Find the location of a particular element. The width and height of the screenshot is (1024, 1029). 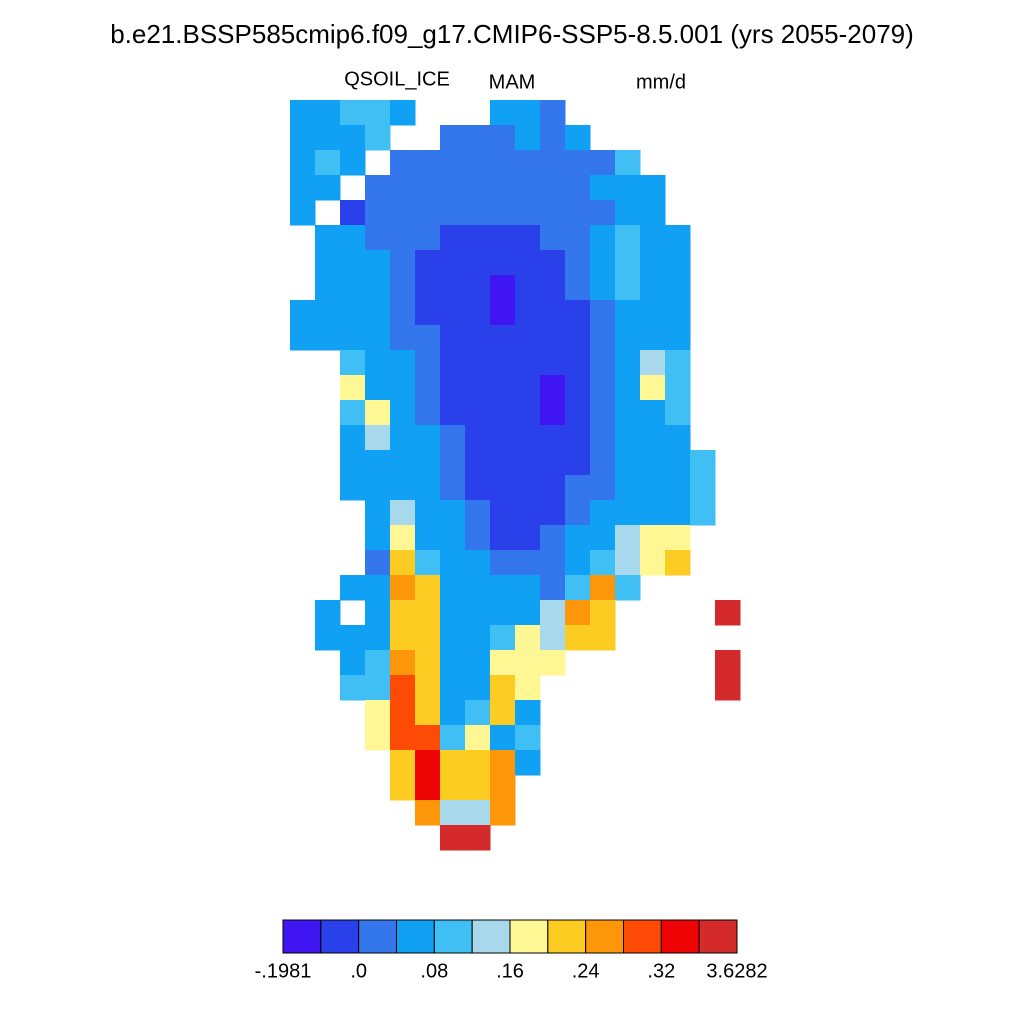

colorbar-label: .08 is located at coordinates (434, 971).